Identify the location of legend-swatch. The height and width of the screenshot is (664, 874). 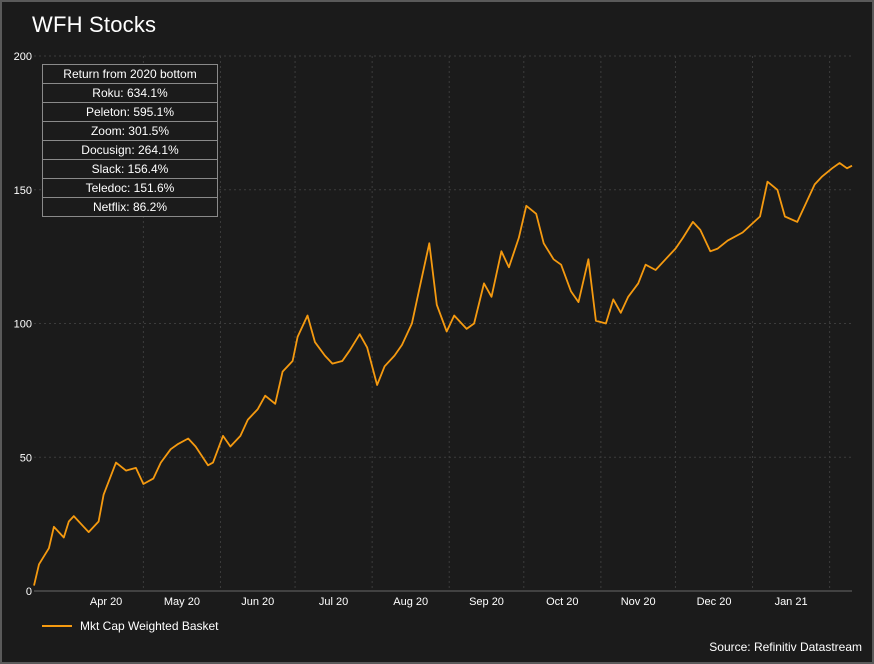
(57, 626).